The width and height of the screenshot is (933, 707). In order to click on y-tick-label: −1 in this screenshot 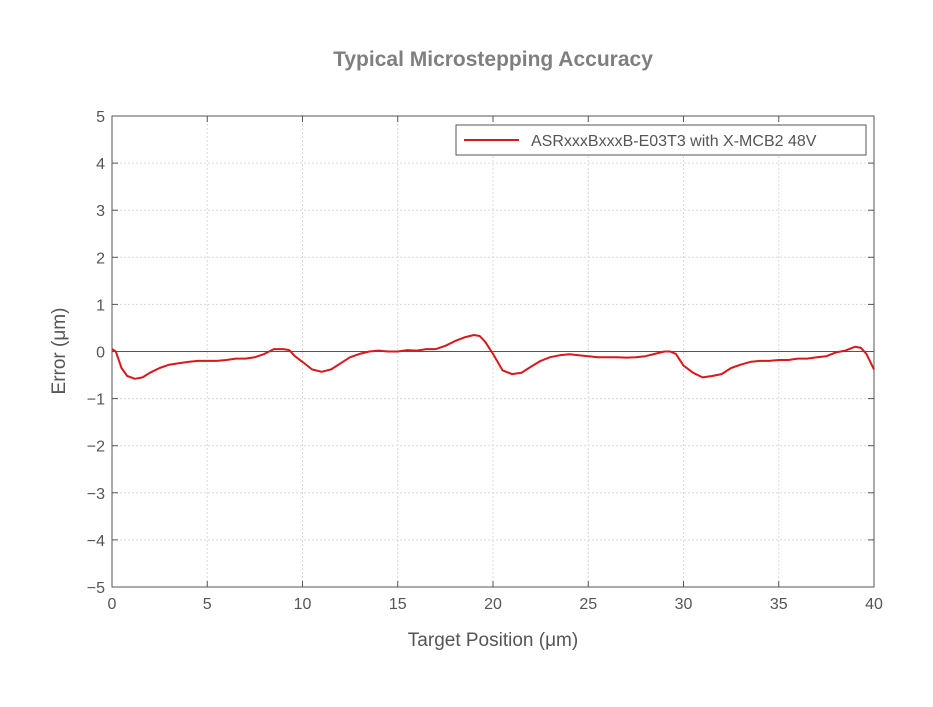, I will do `click(96, 400)`.